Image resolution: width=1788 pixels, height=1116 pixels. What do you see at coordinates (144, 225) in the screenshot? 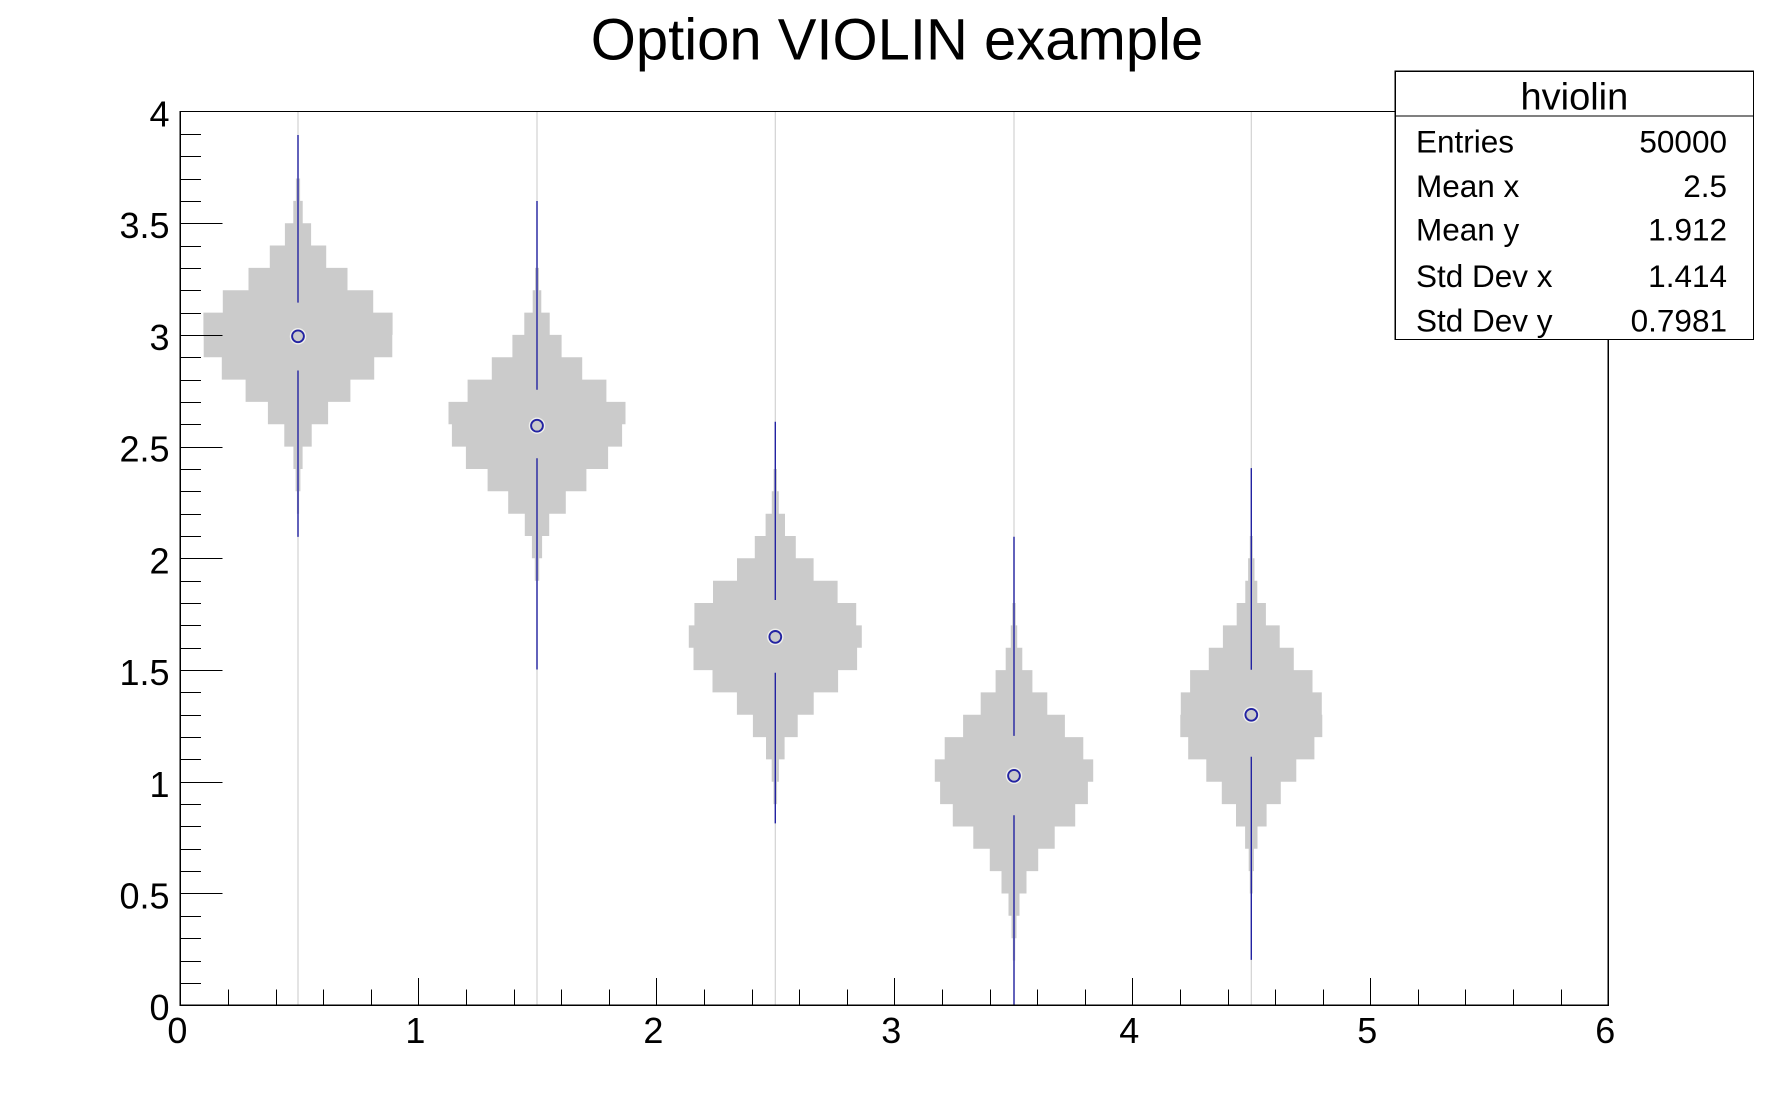
I see `svg-text: 3.5` at bounding box center [144, 225].